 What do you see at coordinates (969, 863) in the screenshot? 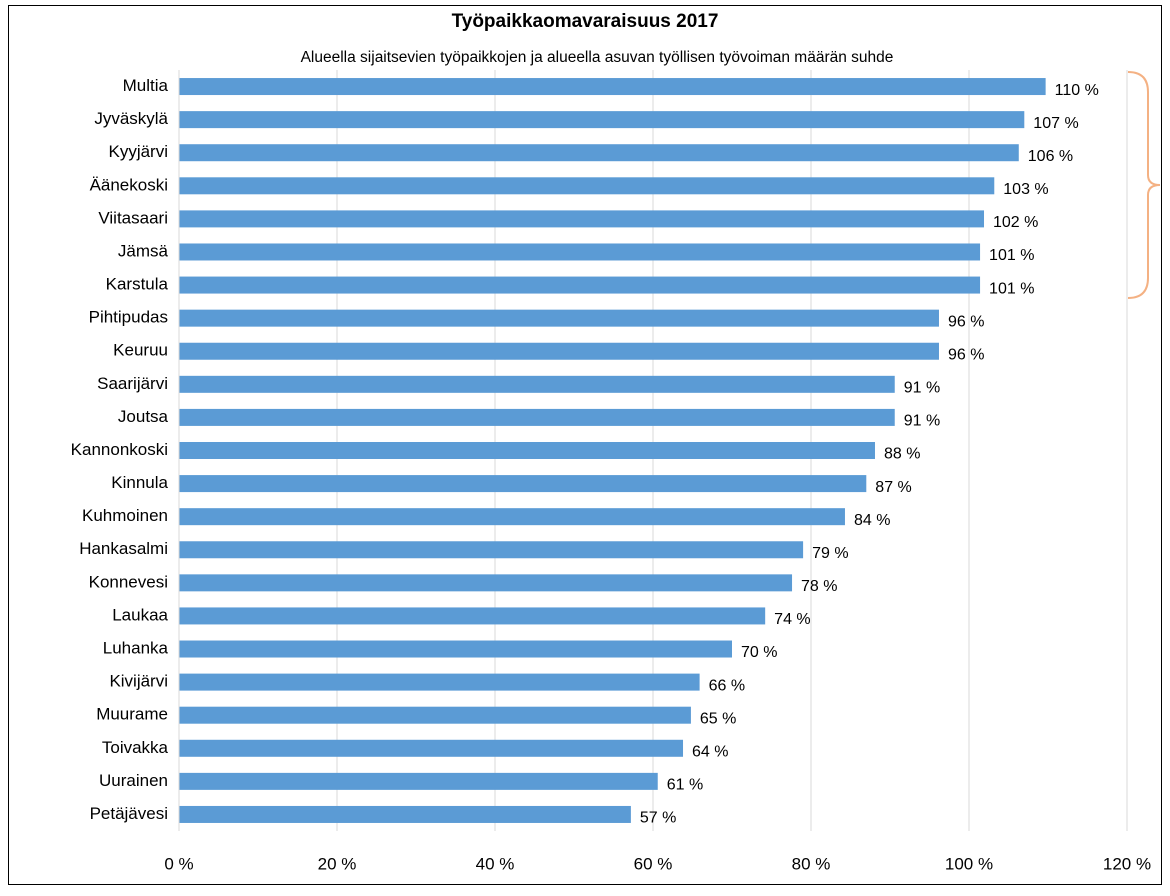
I see `x-tick-label: 100 %` at bounding box center [969, 863].